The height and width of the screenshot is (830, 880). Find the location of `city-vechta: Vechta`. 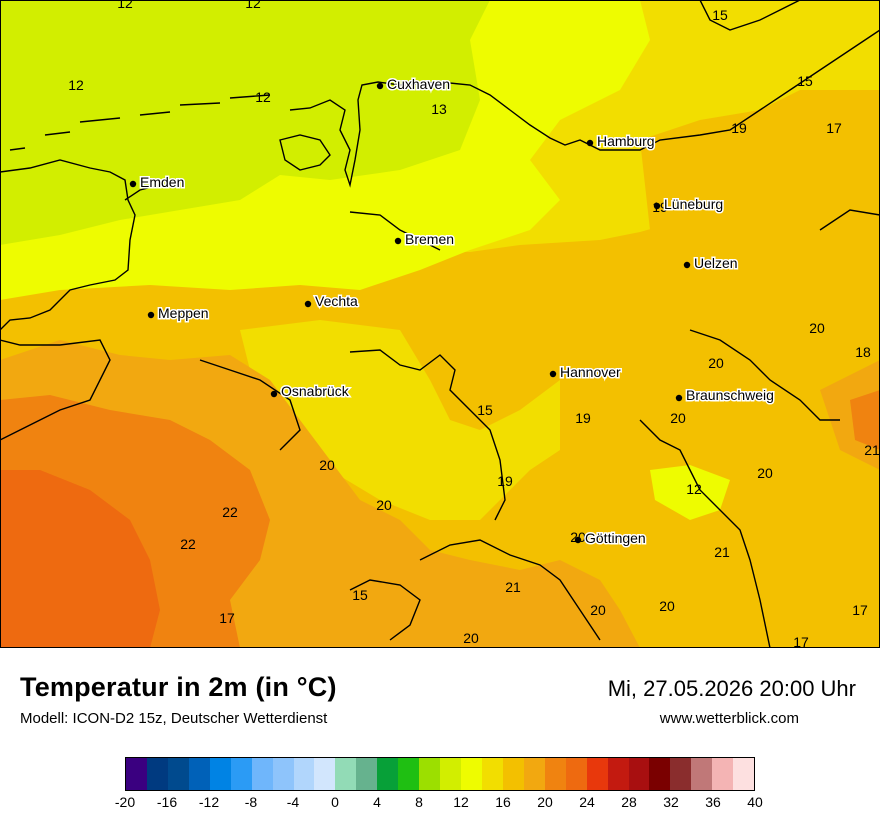

city-vechta: Vechta is located at coordinates (332, 301).